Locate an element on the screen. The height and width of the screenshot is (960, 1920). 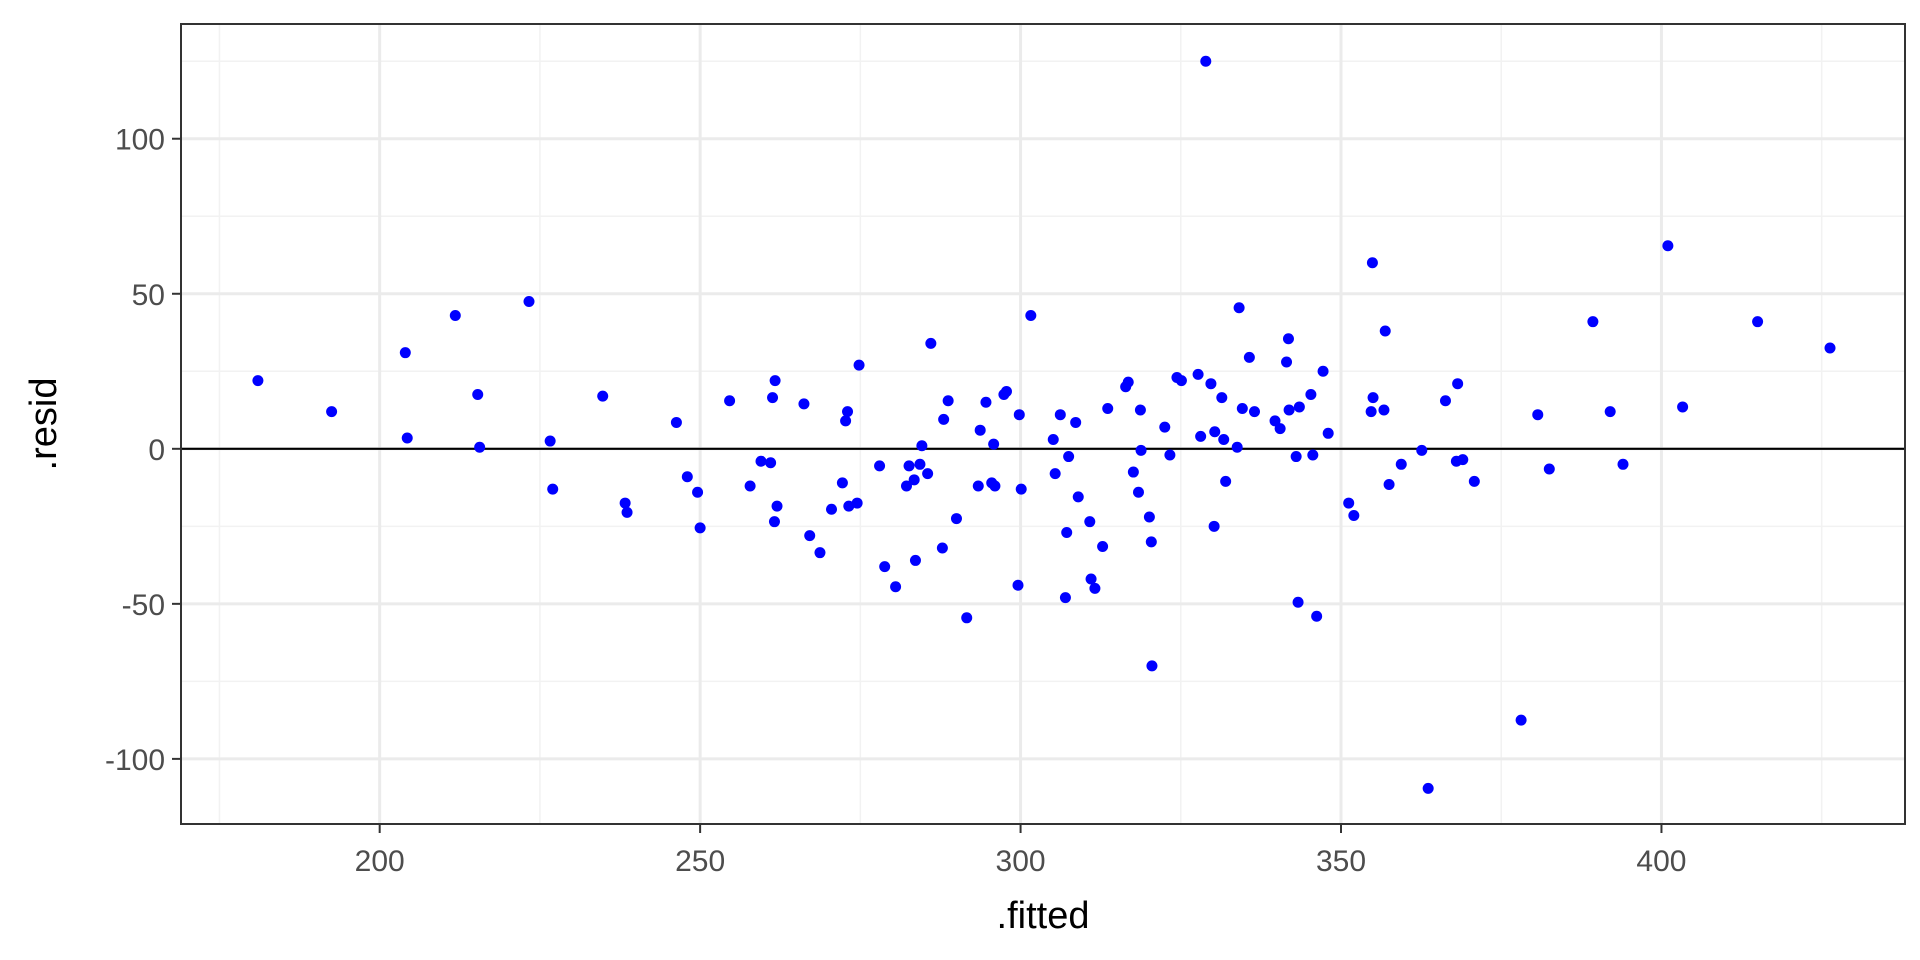
y-tick-label: 50 is located at coordinates (148, 295).